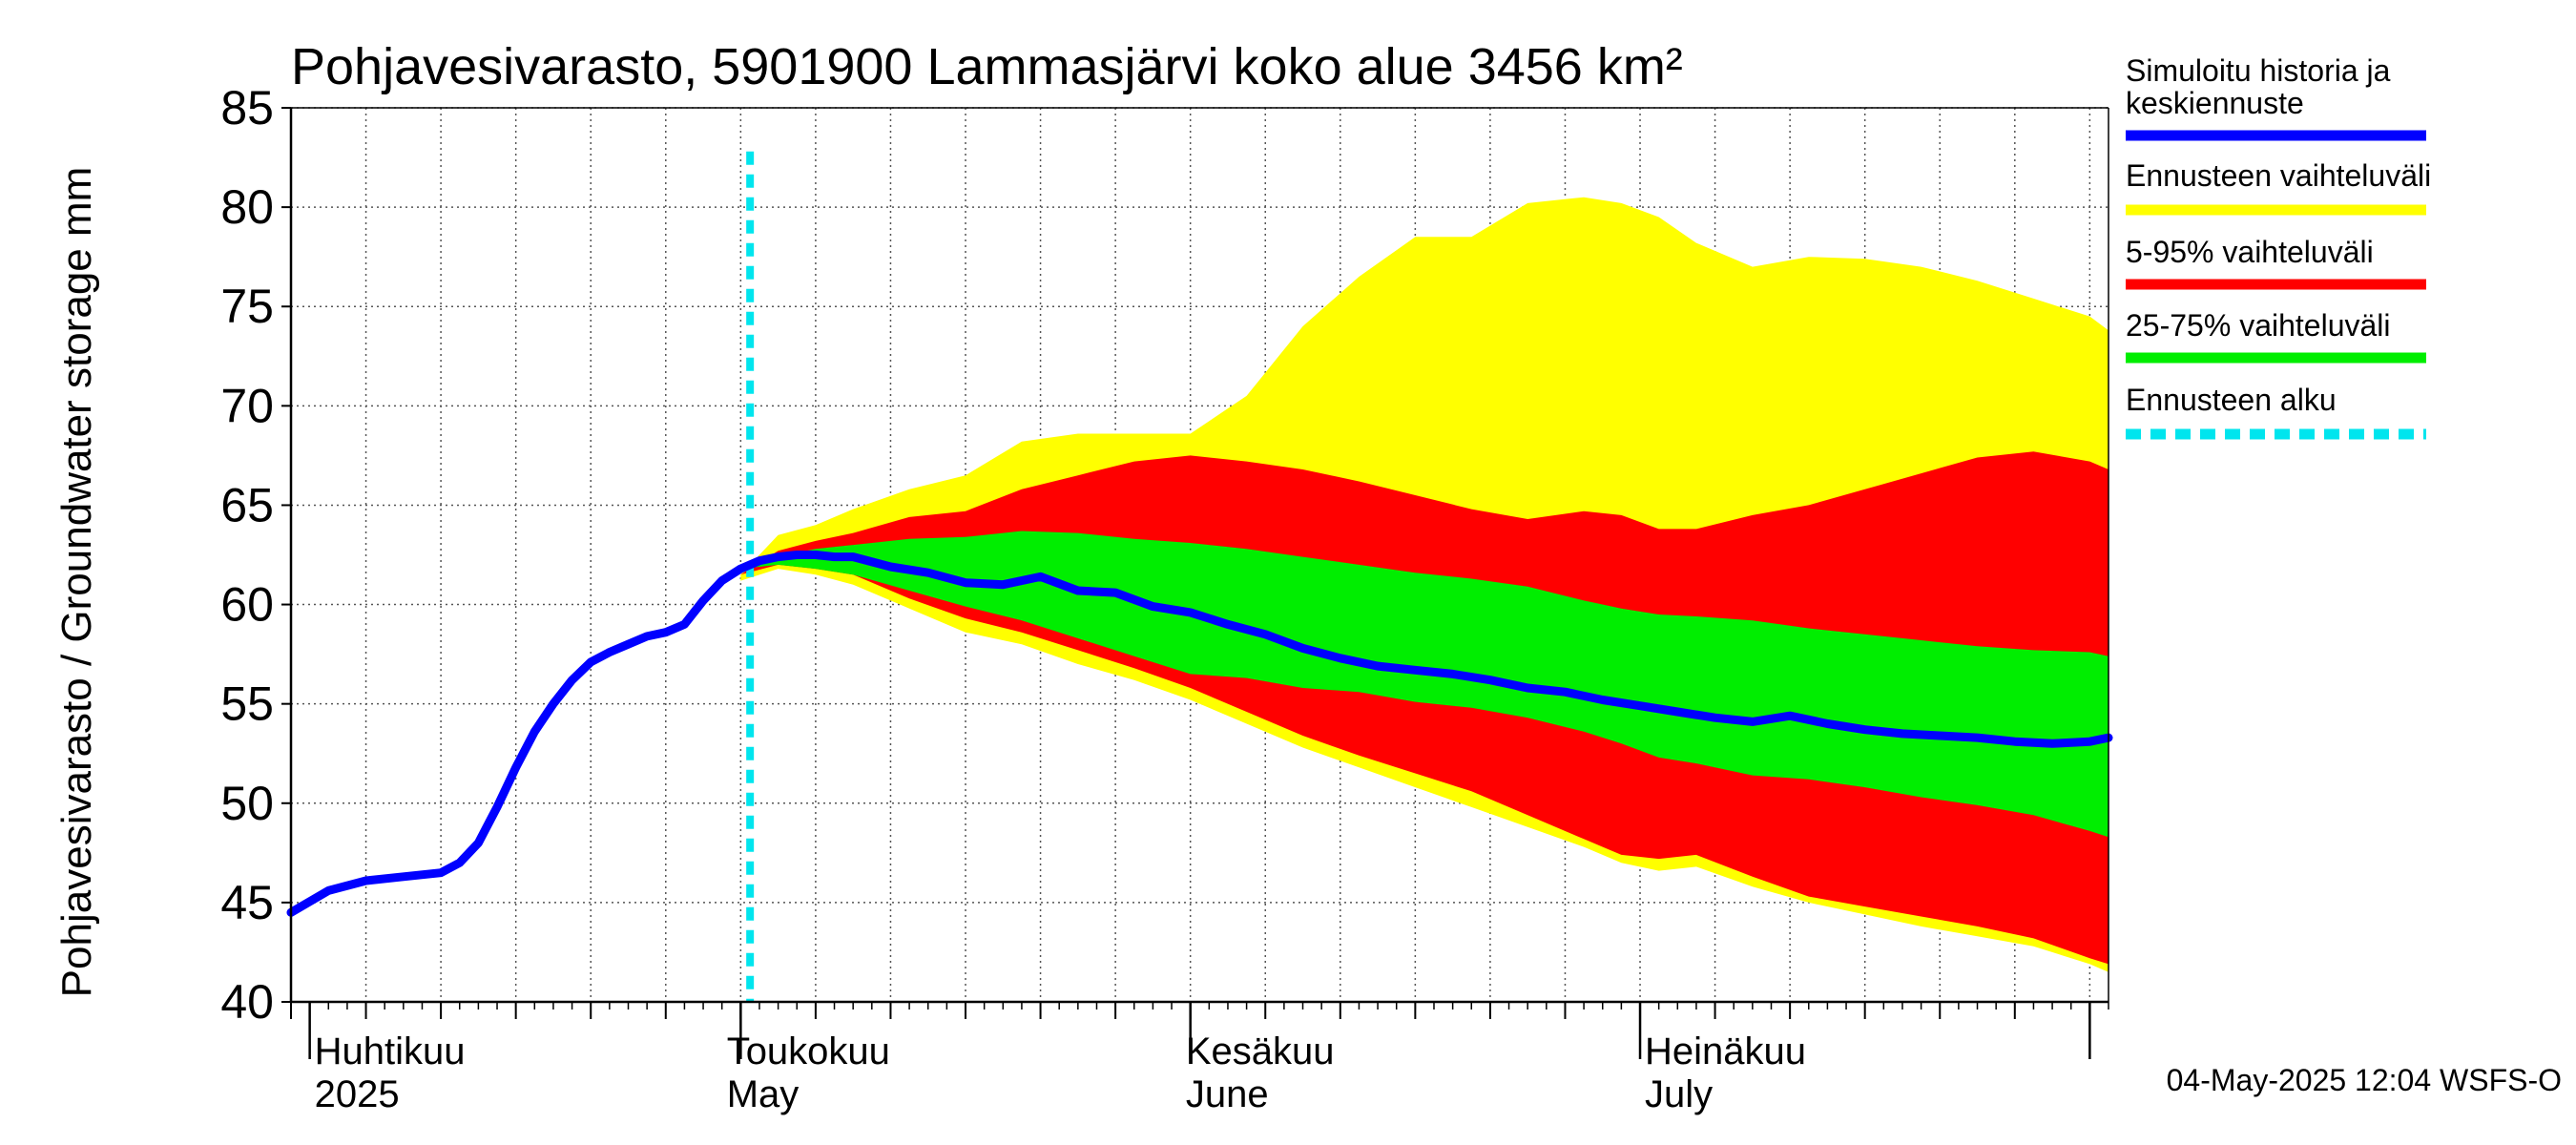 This screenshot has height=1145, width=2576. Describe the element at coordinates (808, 1051) in the screenshot. I see `month-label-fi: Toukokuu` at that location.